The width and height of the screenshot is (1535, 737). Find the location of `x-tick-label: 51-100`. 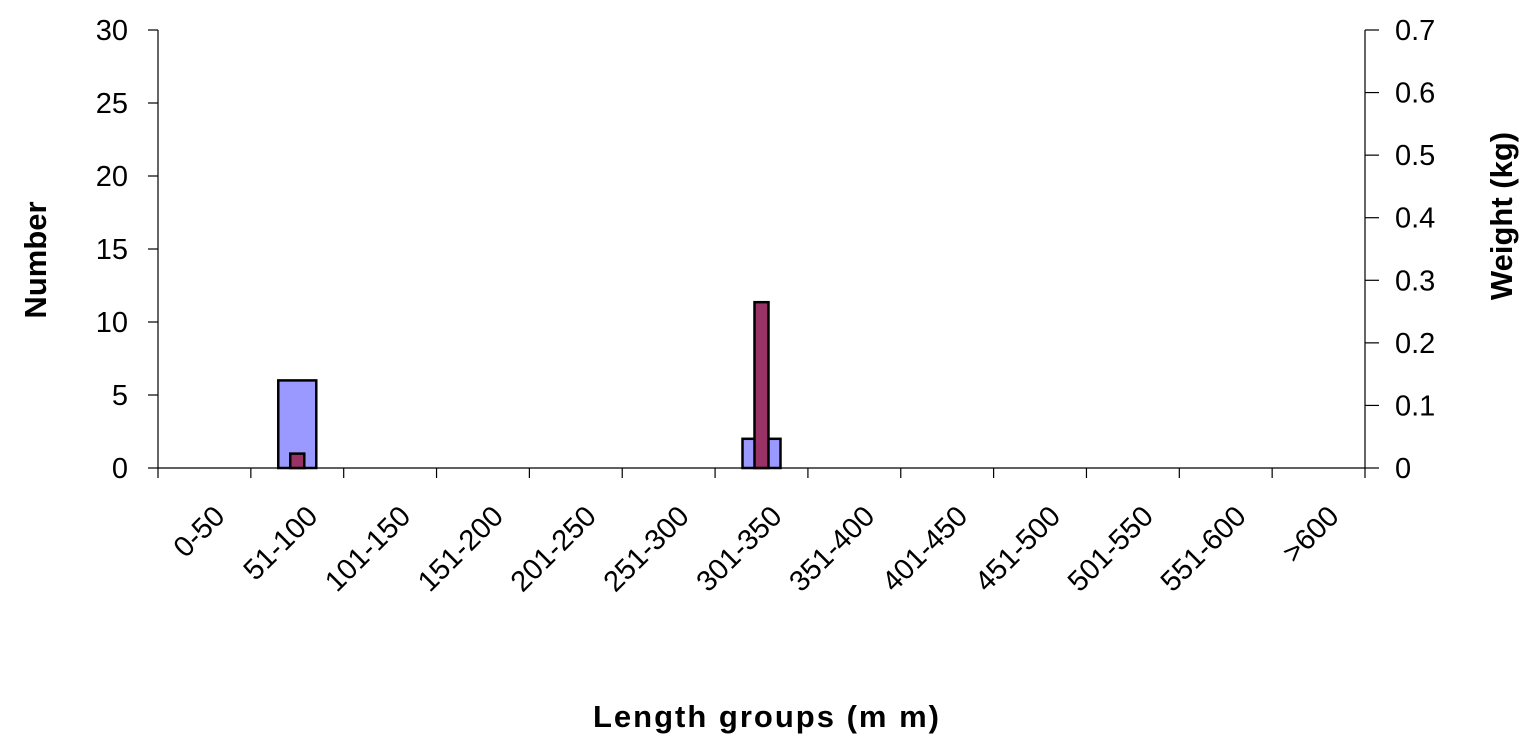

x-tick-label: 51-100 is located at coordinates (281, 543).